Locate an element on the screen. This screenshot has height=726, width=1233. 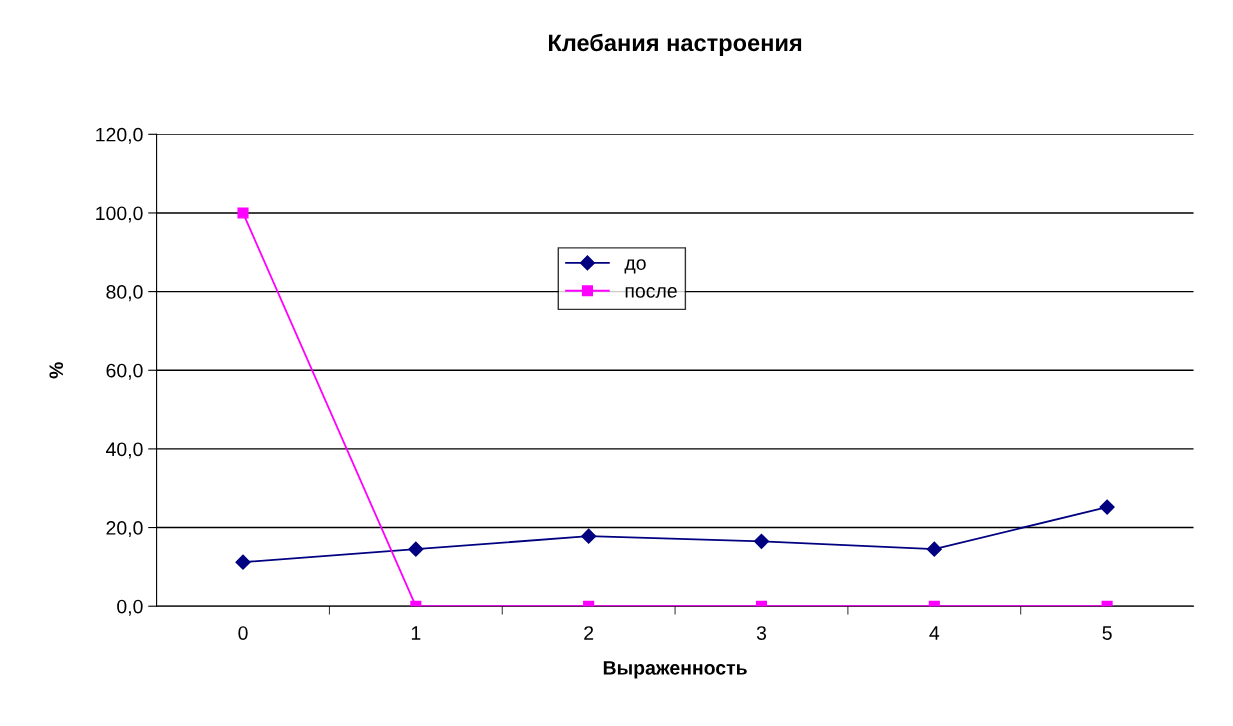
x-tick-label: 3 is located at coordinates (761, 633).